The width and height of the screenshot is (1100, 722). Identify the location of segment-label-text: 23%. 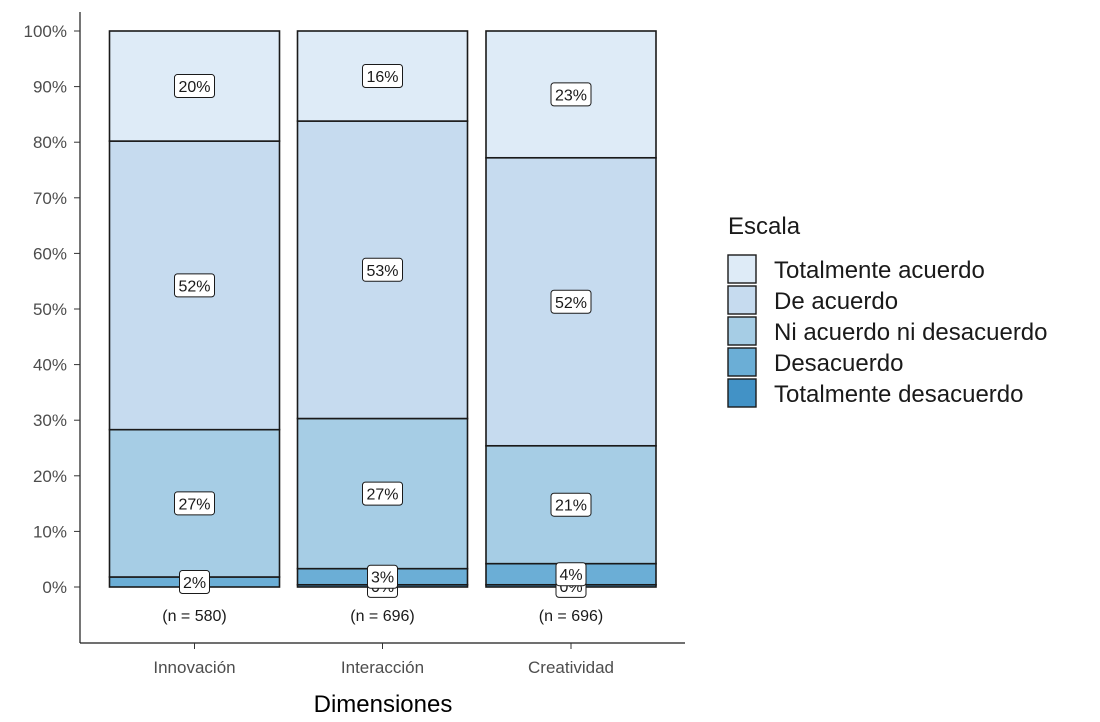
(571, 95).